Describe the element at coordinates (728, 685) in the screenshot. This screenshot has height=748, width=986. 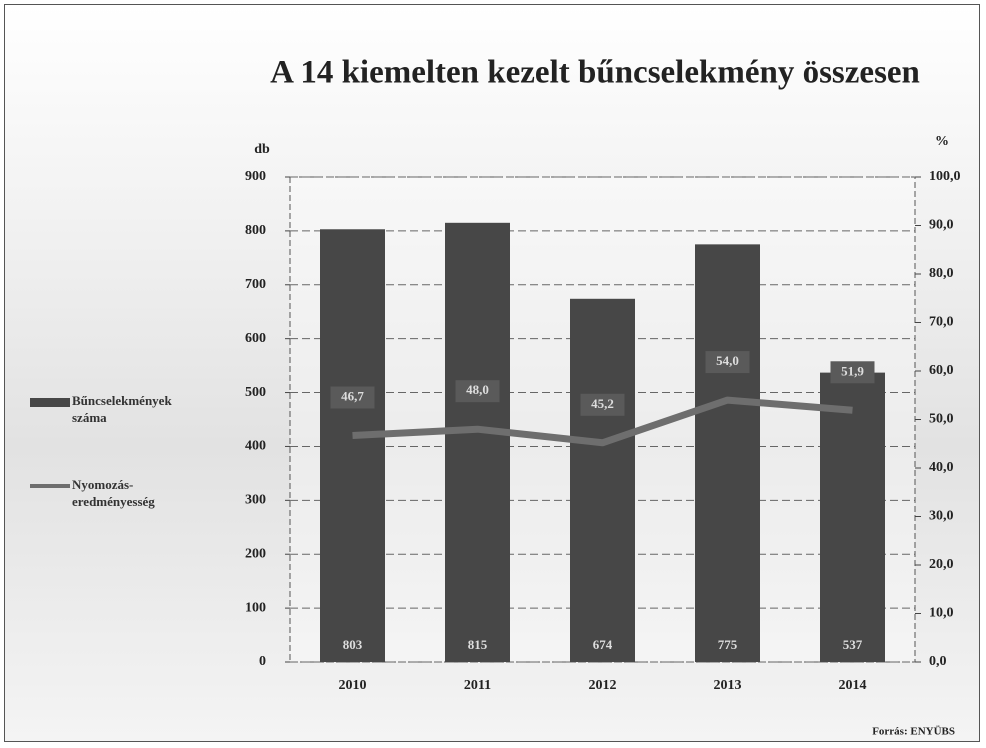
I see `x-tick-label: 2013` at that location.